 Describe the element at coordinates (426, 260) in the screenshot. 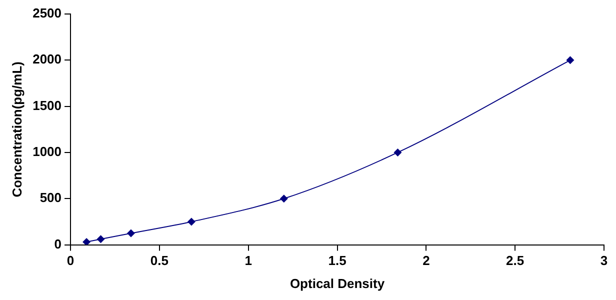

I see `x-tick-label: 2` at that location.